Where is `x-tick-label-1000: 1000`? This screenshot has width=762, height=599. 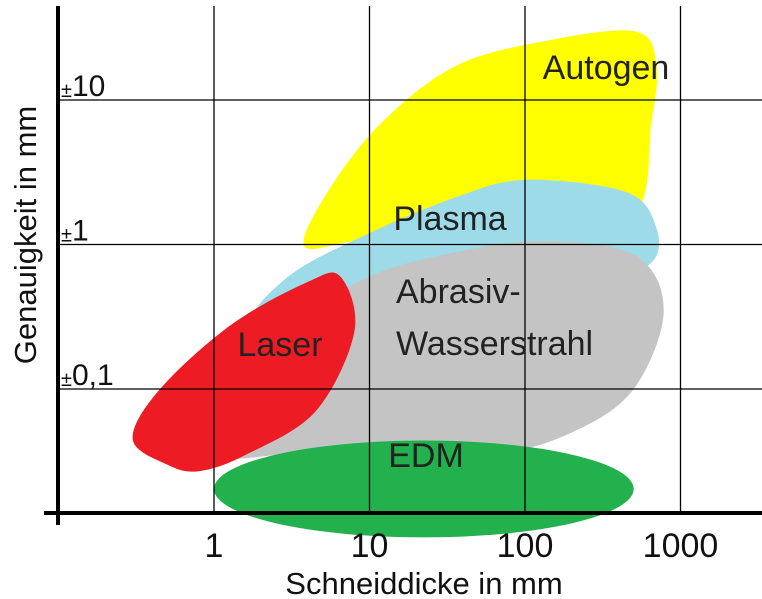
x-tick-label-1000: 1000 is located at coordinates (681, 546).